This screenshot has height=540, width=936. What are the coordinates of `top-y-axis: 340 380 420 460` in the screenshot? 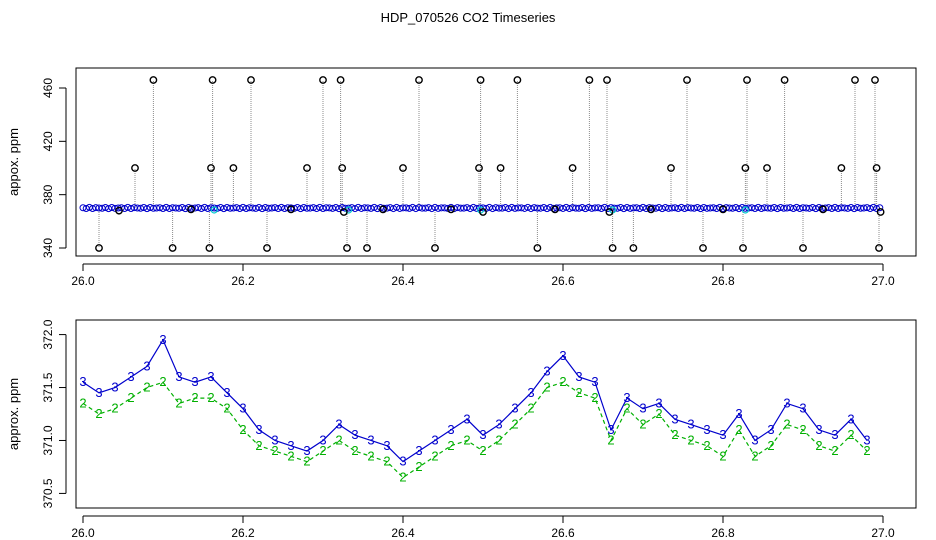 It's located at (54, 168).